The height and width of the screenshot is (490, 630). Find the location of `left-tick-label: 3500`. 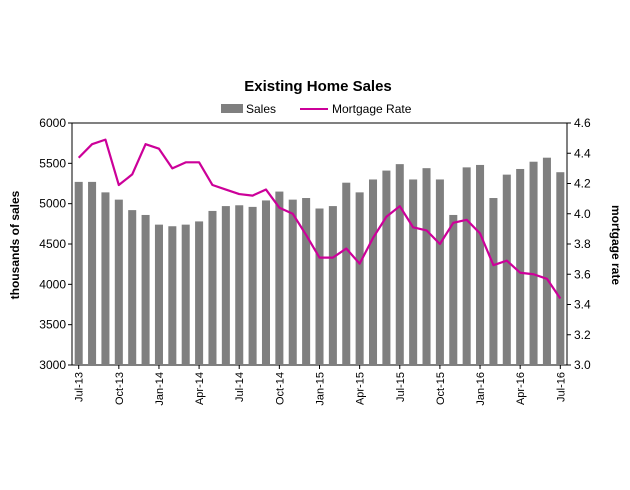

left-tick-label: 3500 is located at coordinates (52, 325).